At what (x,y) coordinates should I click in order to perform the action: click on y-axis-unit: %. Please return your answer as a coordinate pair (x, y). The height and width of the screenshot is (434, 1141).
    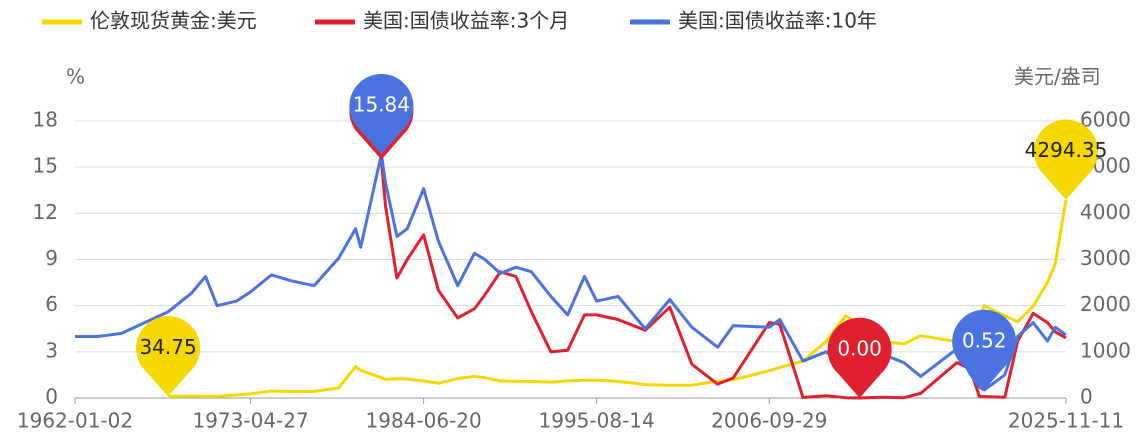
    Looking at the image, I should click on (75, 77).